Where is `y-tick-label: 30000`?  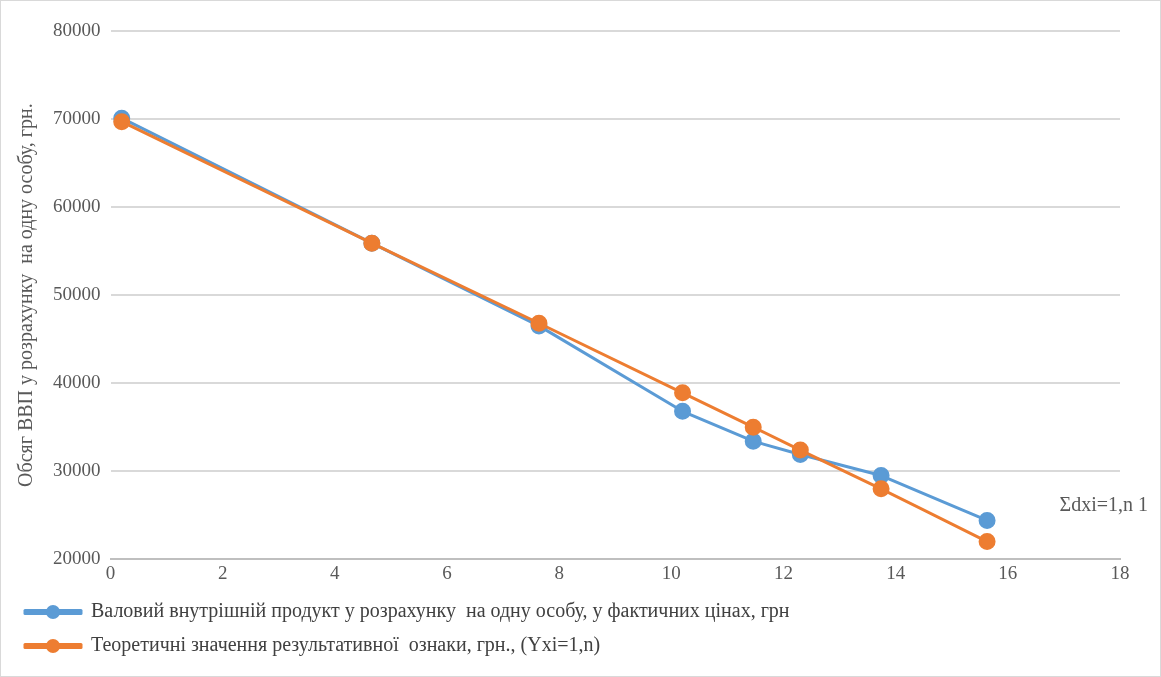 y-tick-label: 30000 is located at coordinates (77, 470).